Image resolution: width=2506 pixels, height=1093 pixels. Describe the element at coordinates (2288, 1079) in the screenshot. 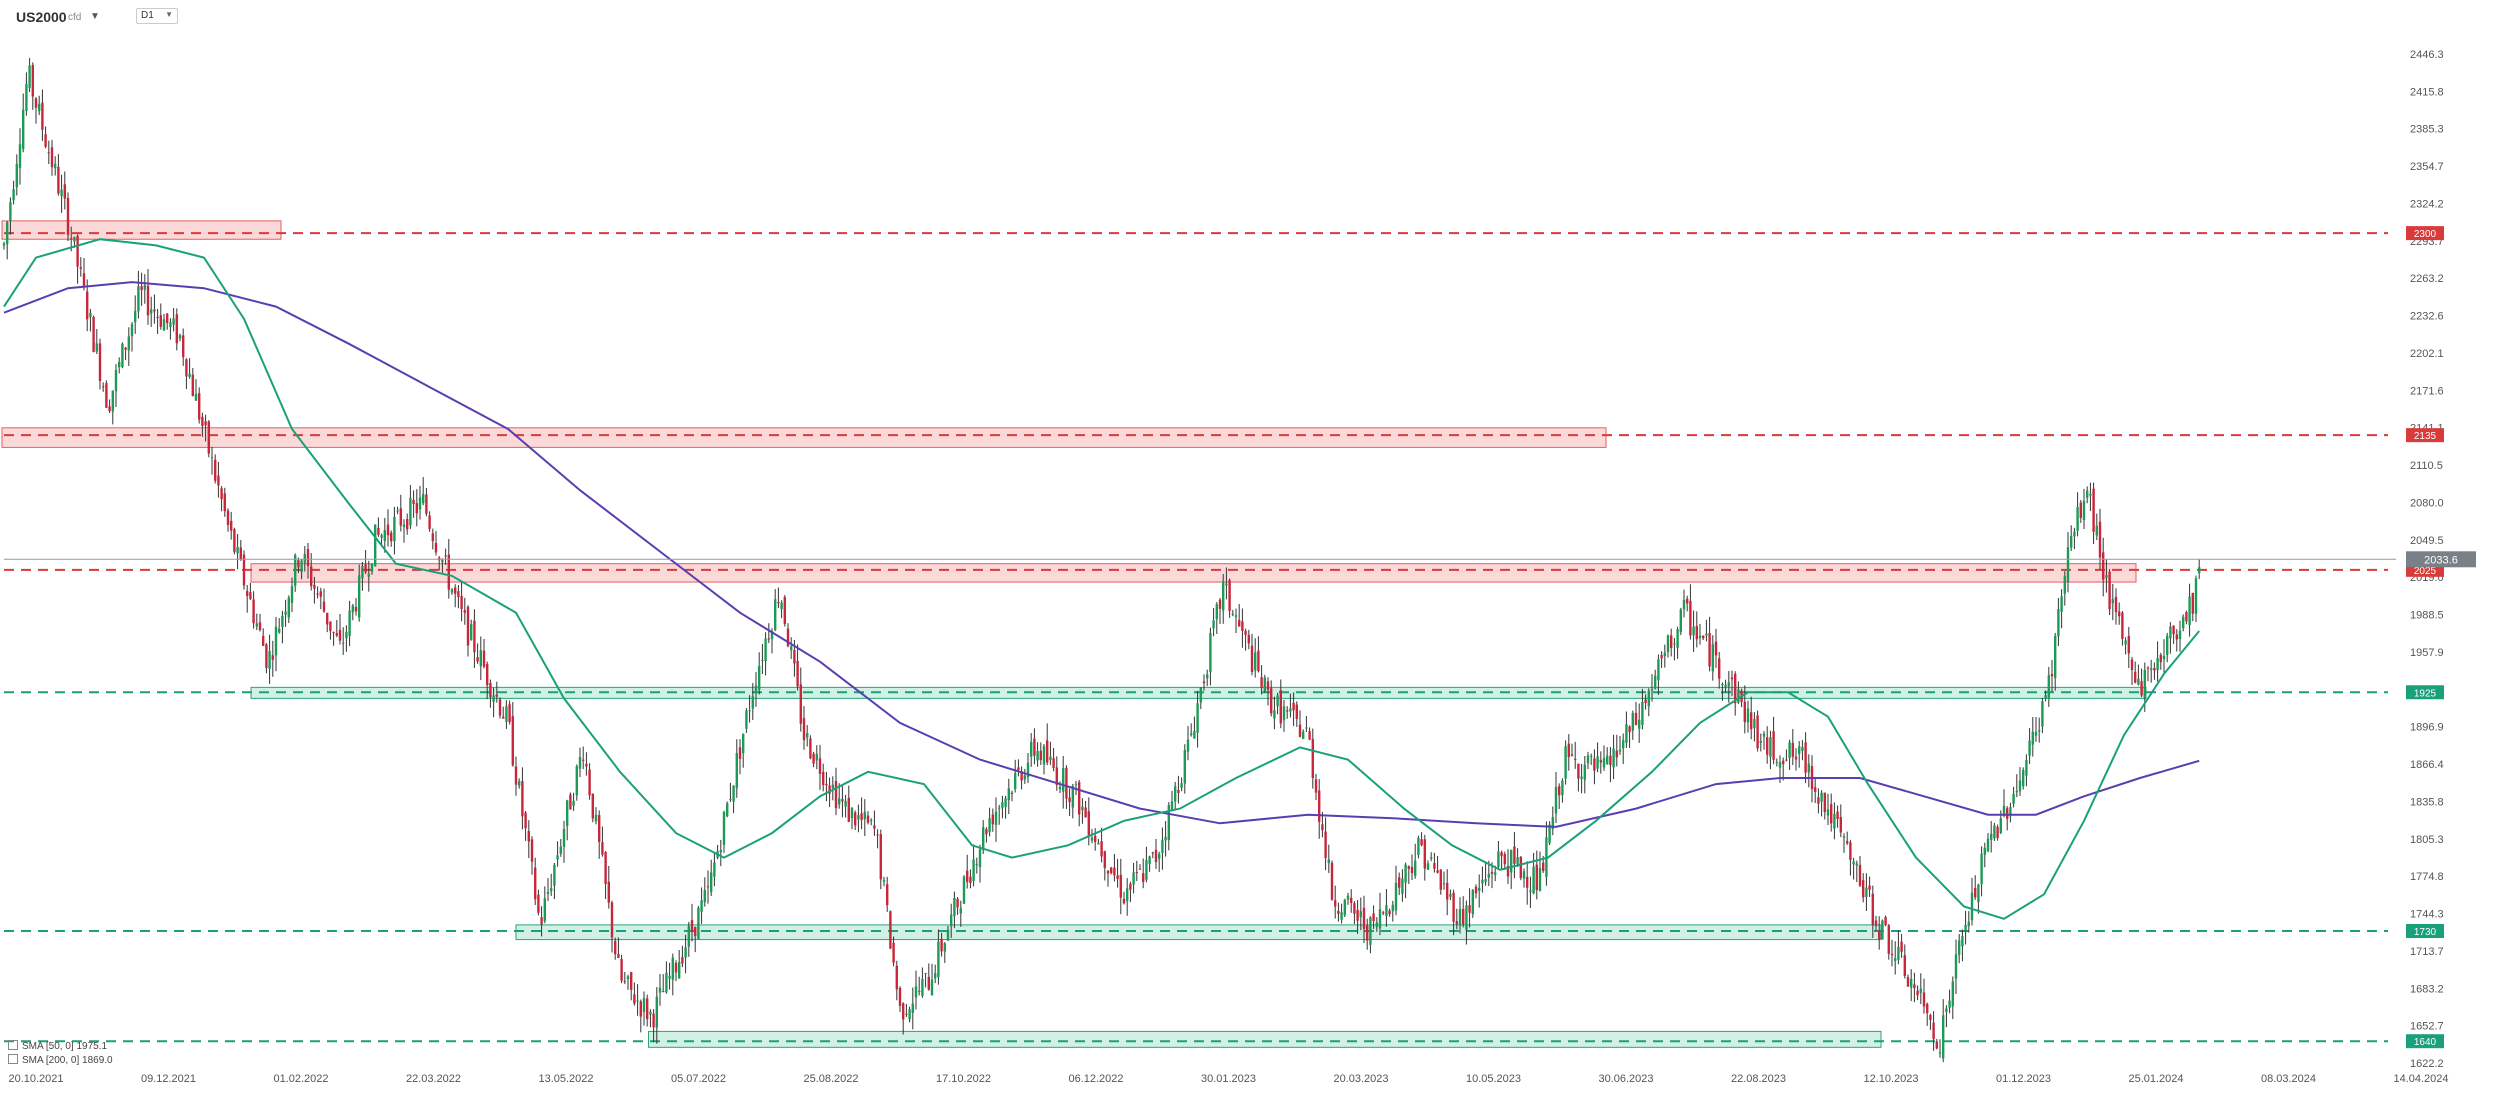

I see `x-tick-label: 08.03.2024` at that location.